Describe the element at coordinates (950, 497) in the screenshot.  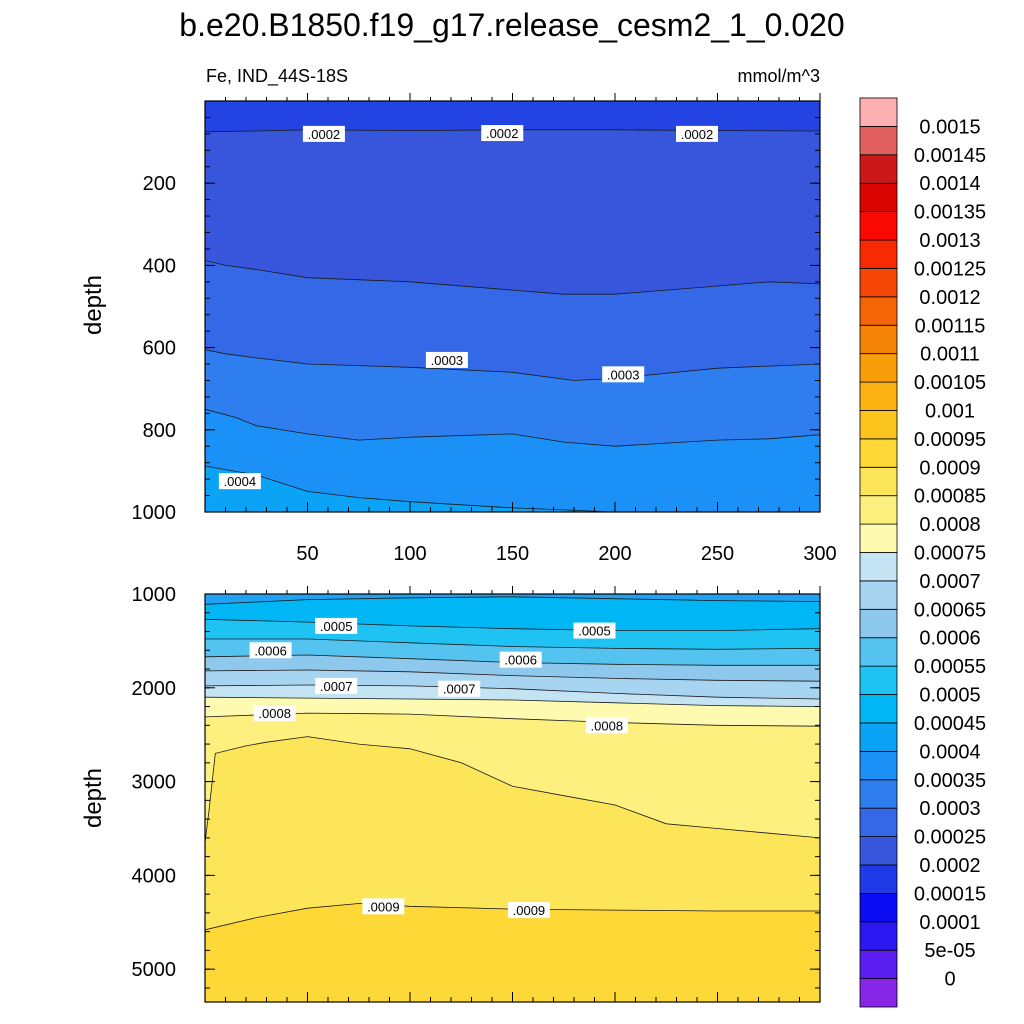
I see `colorbar-label: 0.00085` at that location.